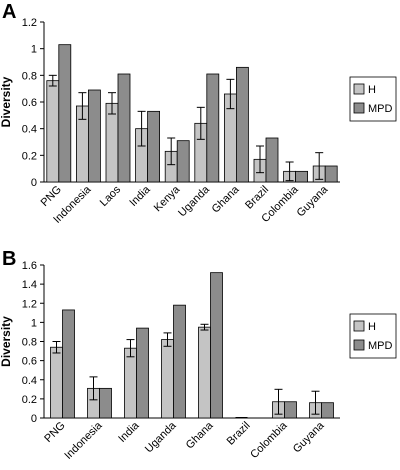 This screenshot has width=400, height=470. I want to click on panel-b-y-tick-label: 0.2, so click(29, 400).